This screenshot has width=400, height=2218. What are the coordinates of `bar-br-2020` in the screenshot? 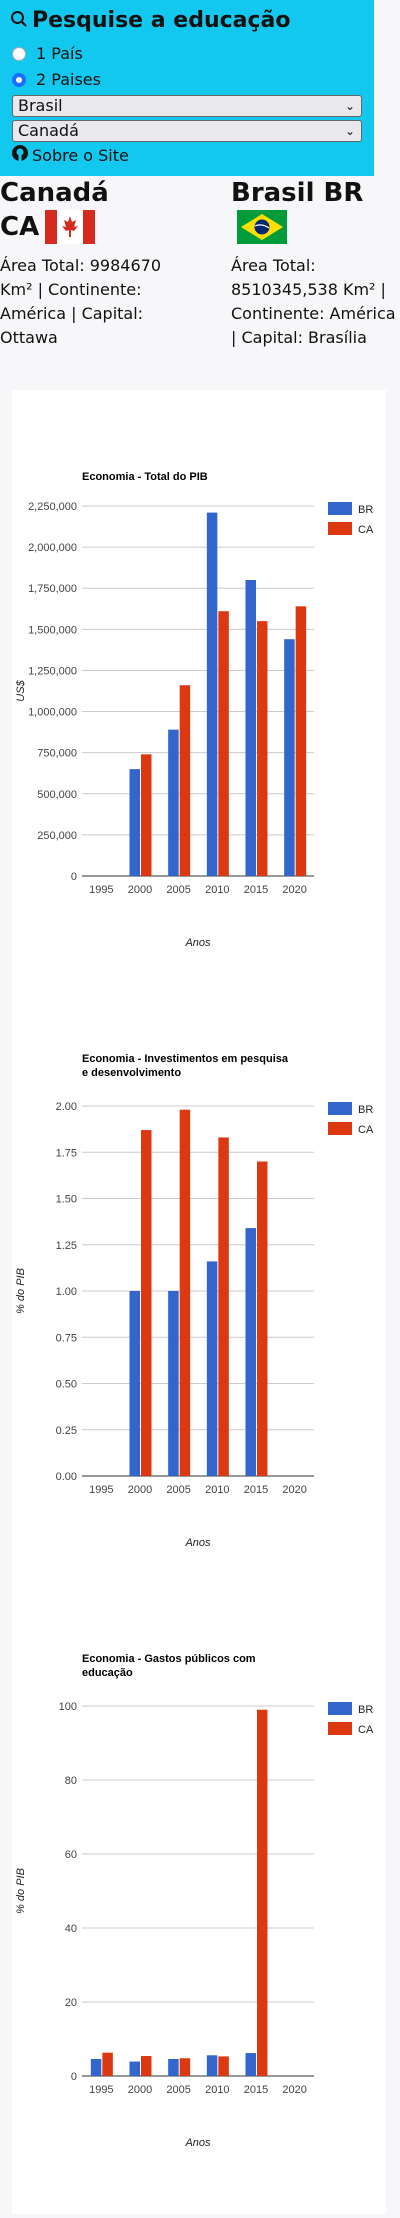 It's located at (289, 757).